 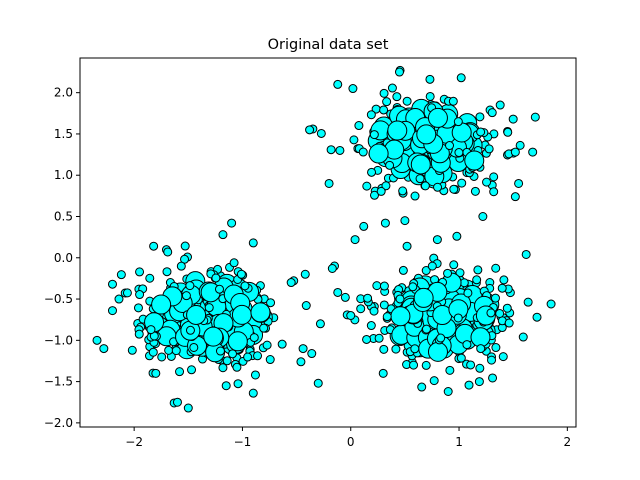 What do you see at coordinates (58, 382) in the screenshot?
I see `y-tick-label: −1.5` at bounding box center [58, 382].